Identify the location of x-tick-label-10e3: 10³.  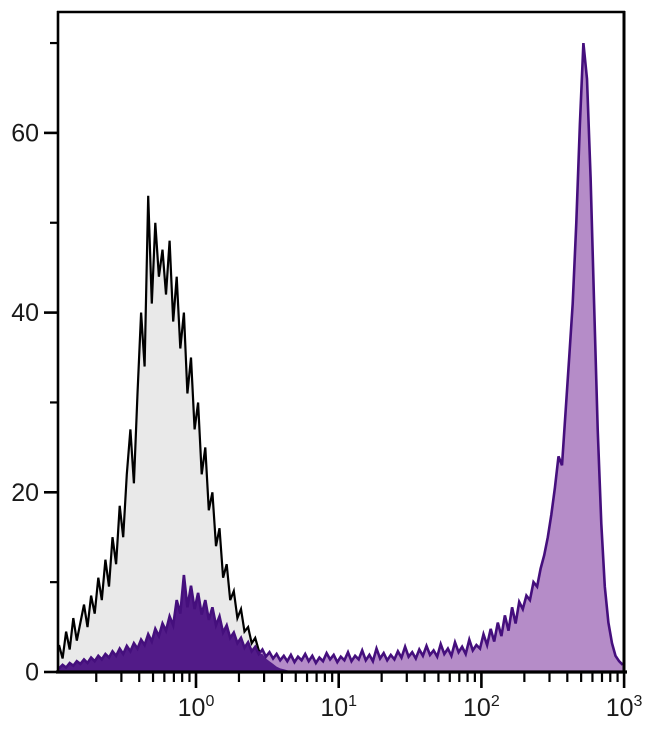
(624, 707).